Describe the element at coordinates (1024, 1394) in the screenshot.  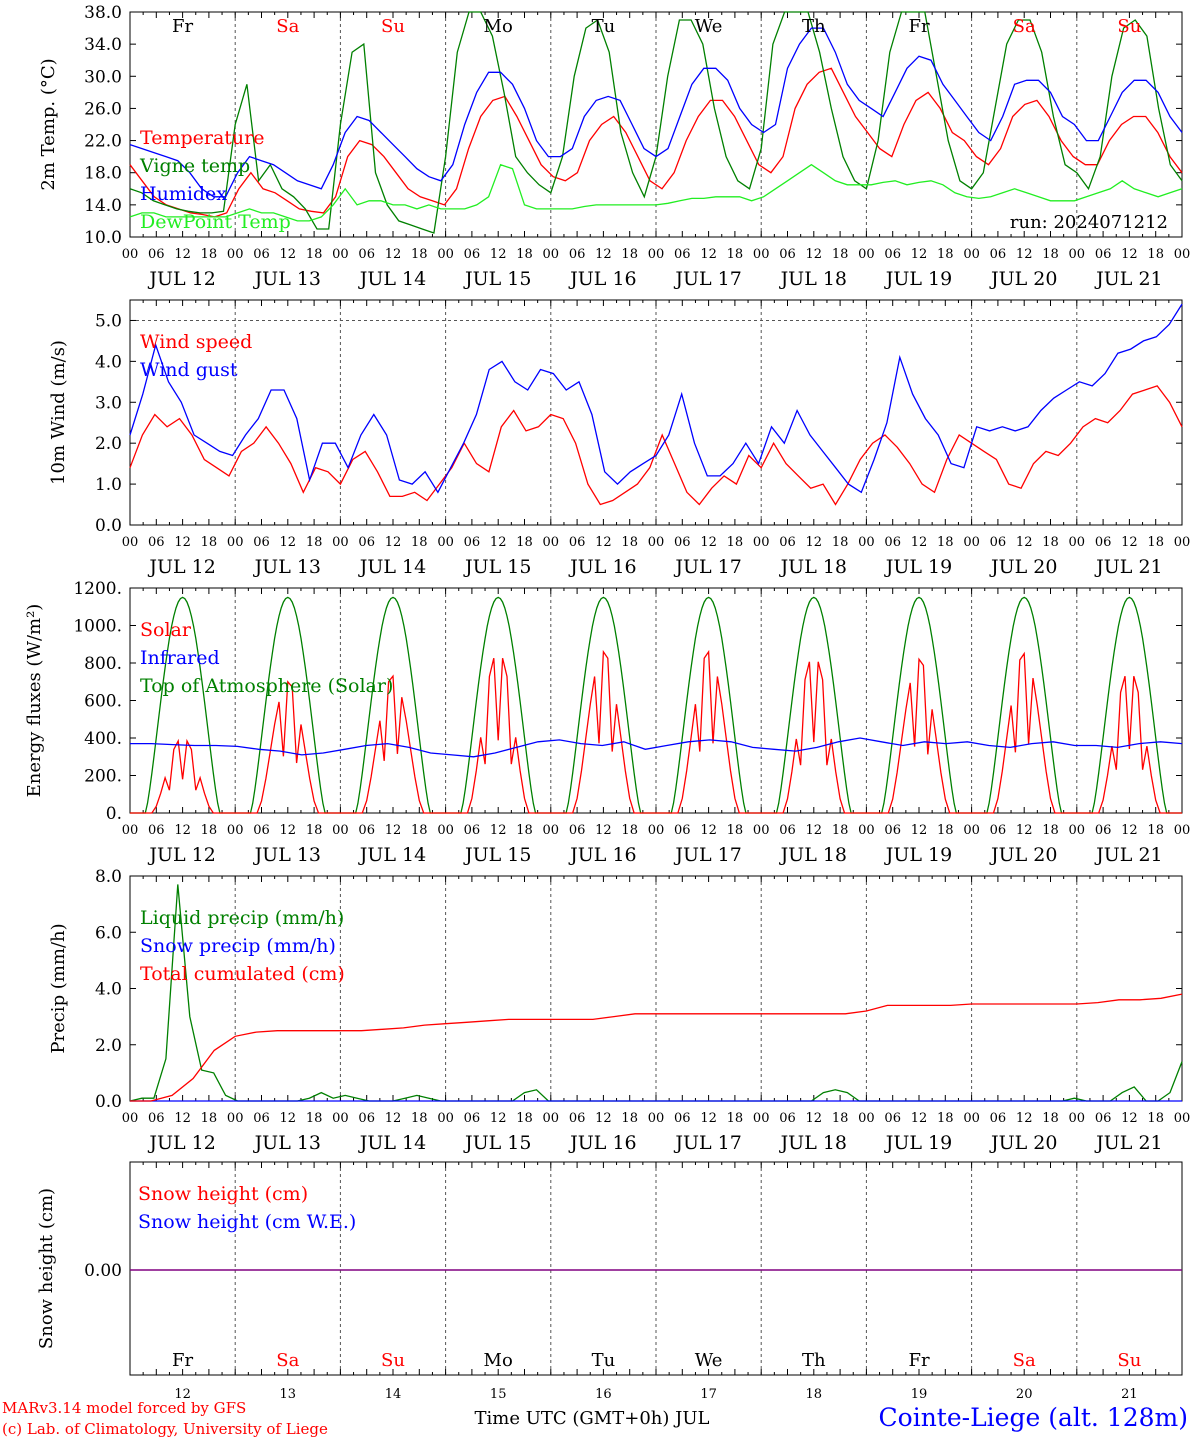
I see `day-number-label: 20` at that location.